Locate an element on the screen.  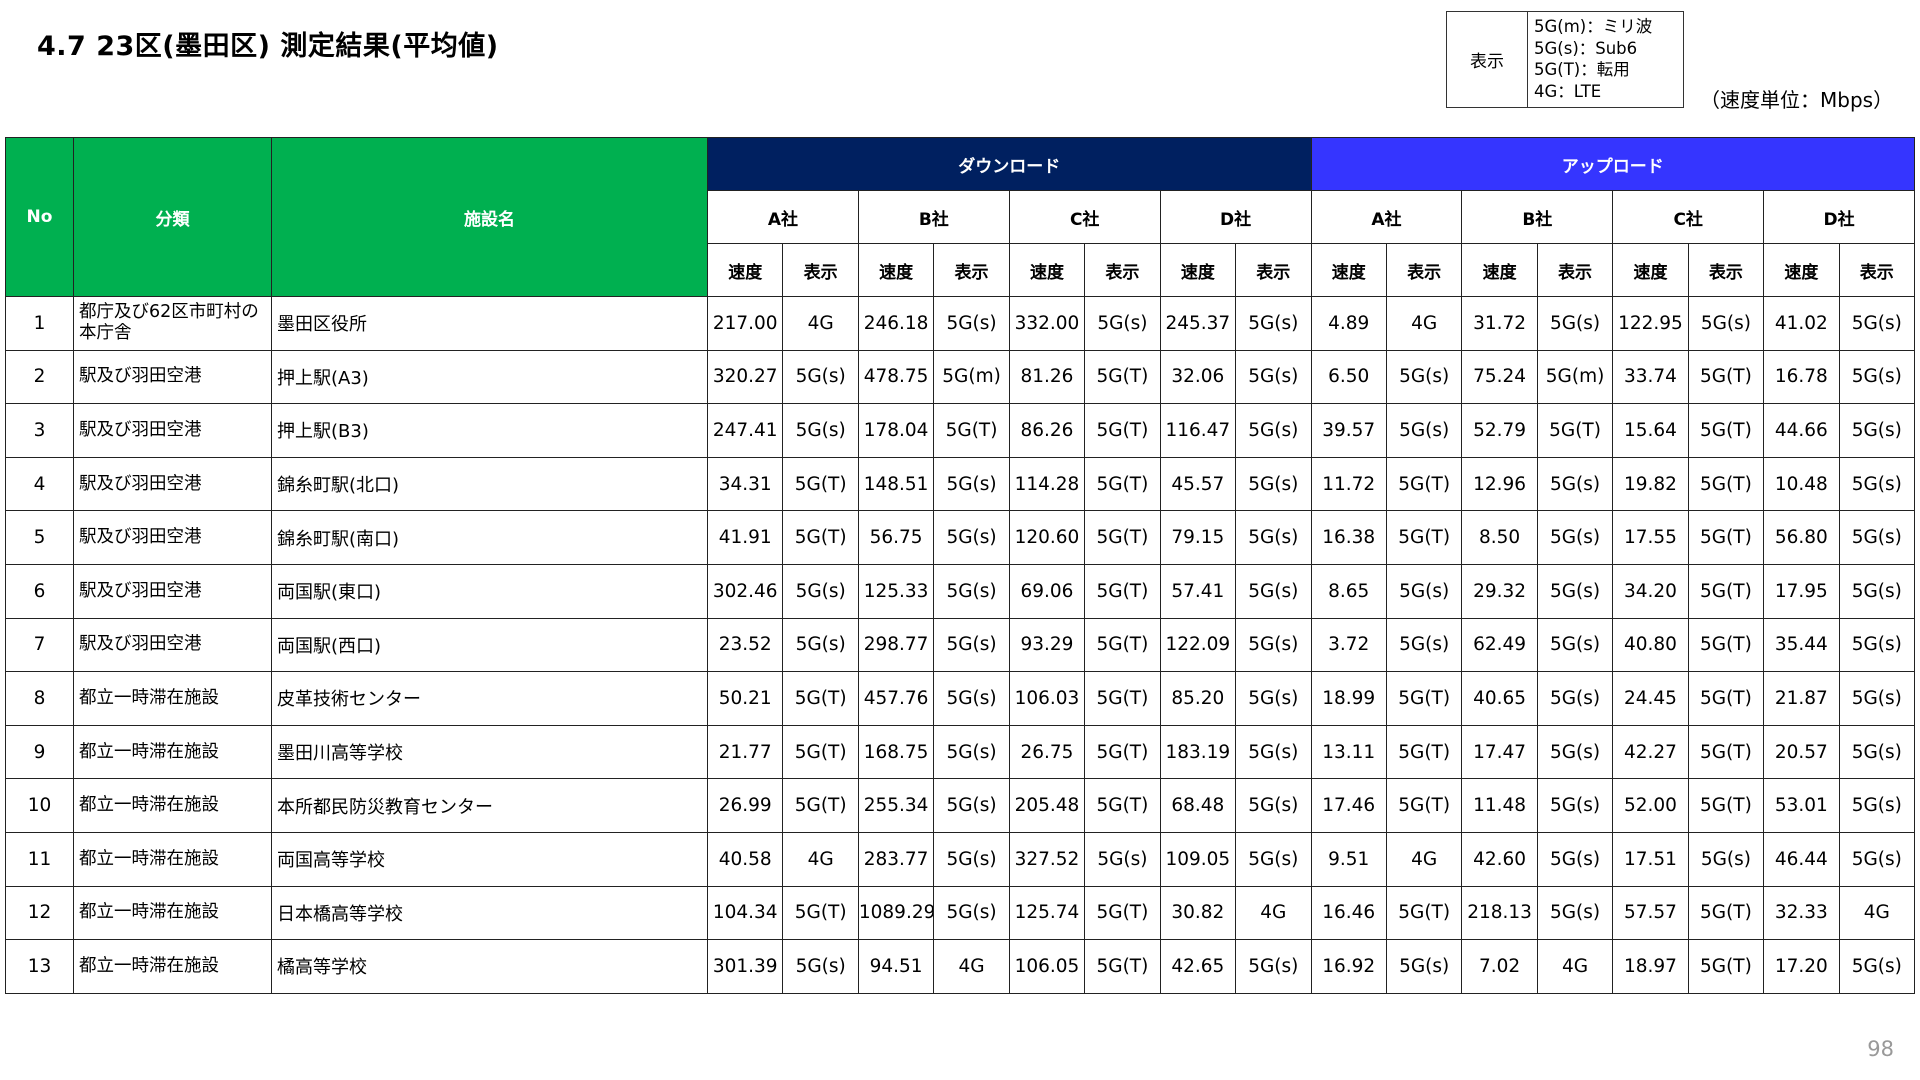
cell-dl-speed: 26.99 is located at coordinates (745, 805).